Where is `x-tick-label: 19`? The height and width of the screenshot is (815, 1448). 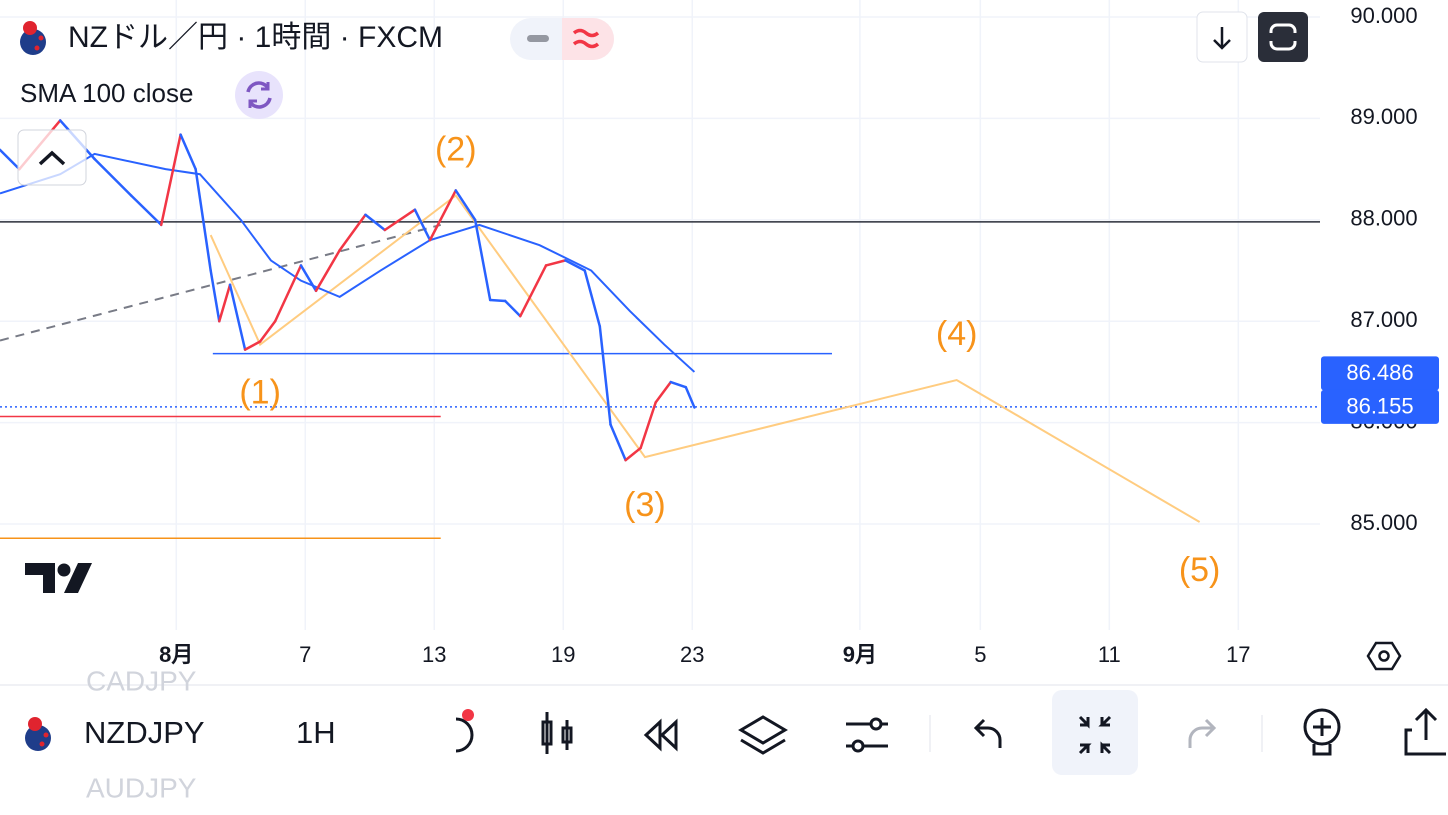 x-tick-label: 19 is located at coordinates (563, 654).